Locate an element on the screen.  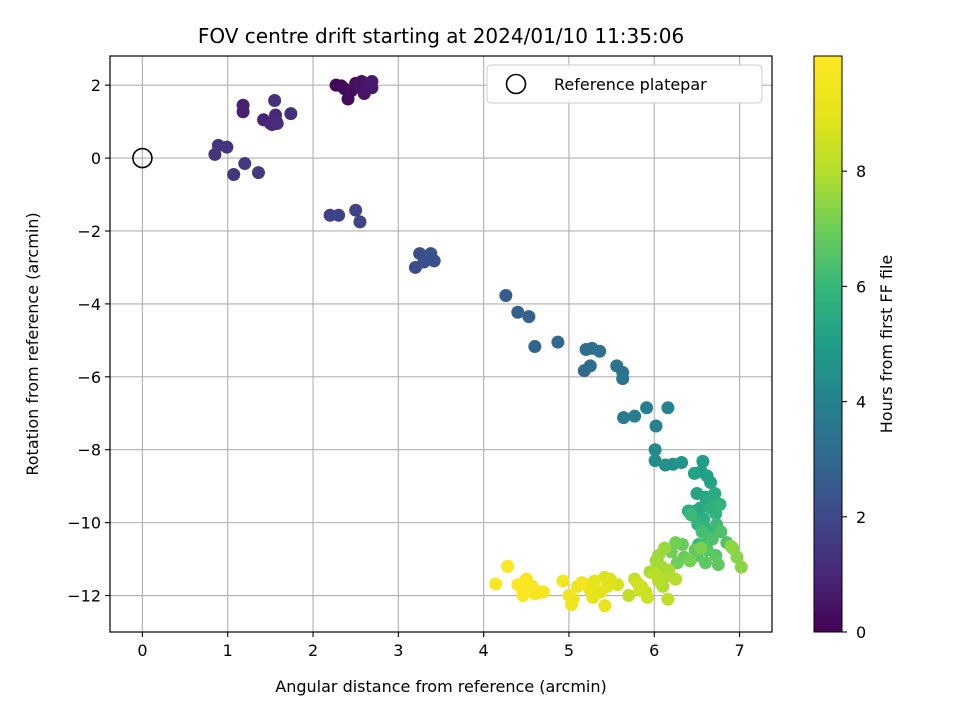
x-tick-label: 2 is located at coordinates (313, 650).